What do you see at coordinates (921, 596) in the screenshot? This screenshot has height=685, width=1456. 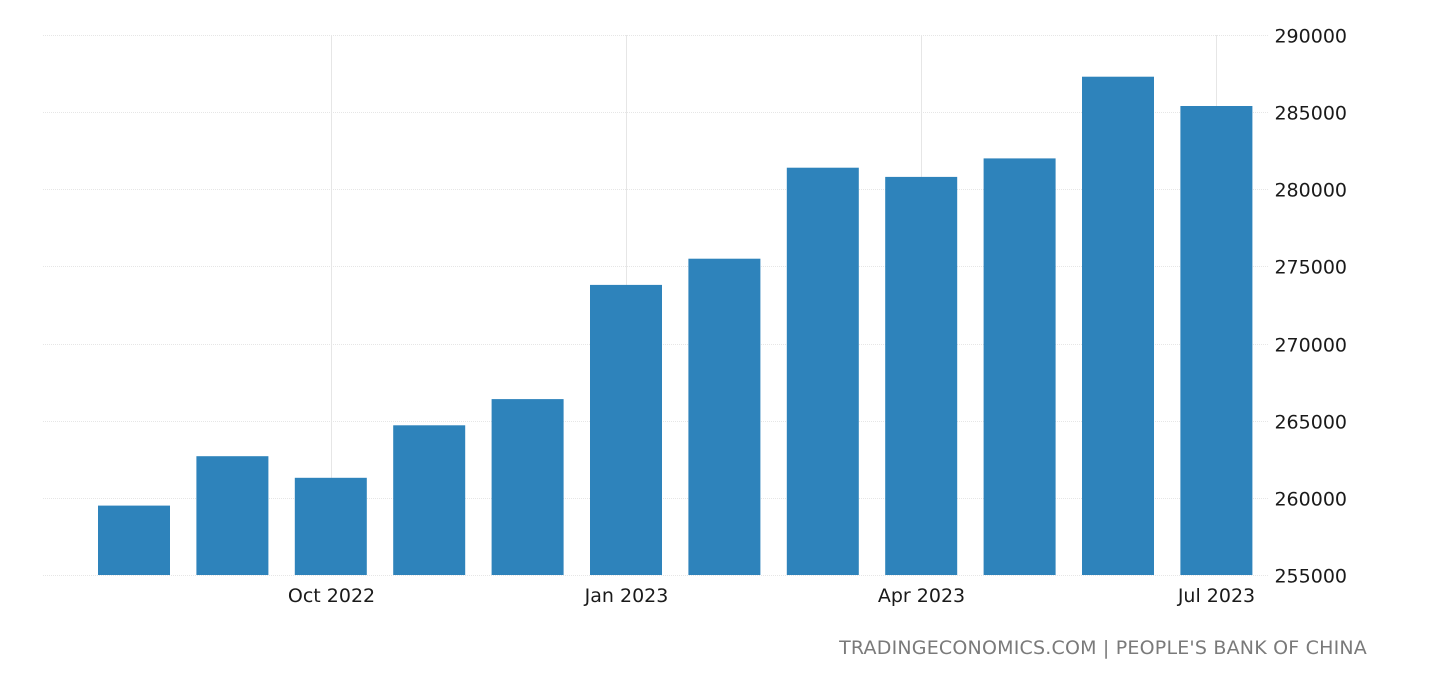 I see `x-tick-label: Apr 2023` at bounding box center [921, 596].